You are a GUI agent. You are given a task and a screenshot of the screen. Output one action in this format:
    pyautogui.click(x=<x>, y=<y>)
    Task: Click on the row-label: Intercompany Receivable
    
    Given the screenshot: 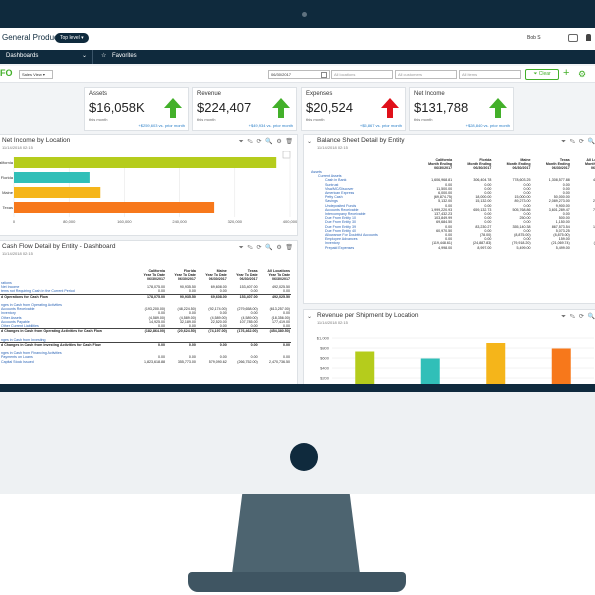 What is the action you would take?
    pyautogui.click(x=345, y=214)
    